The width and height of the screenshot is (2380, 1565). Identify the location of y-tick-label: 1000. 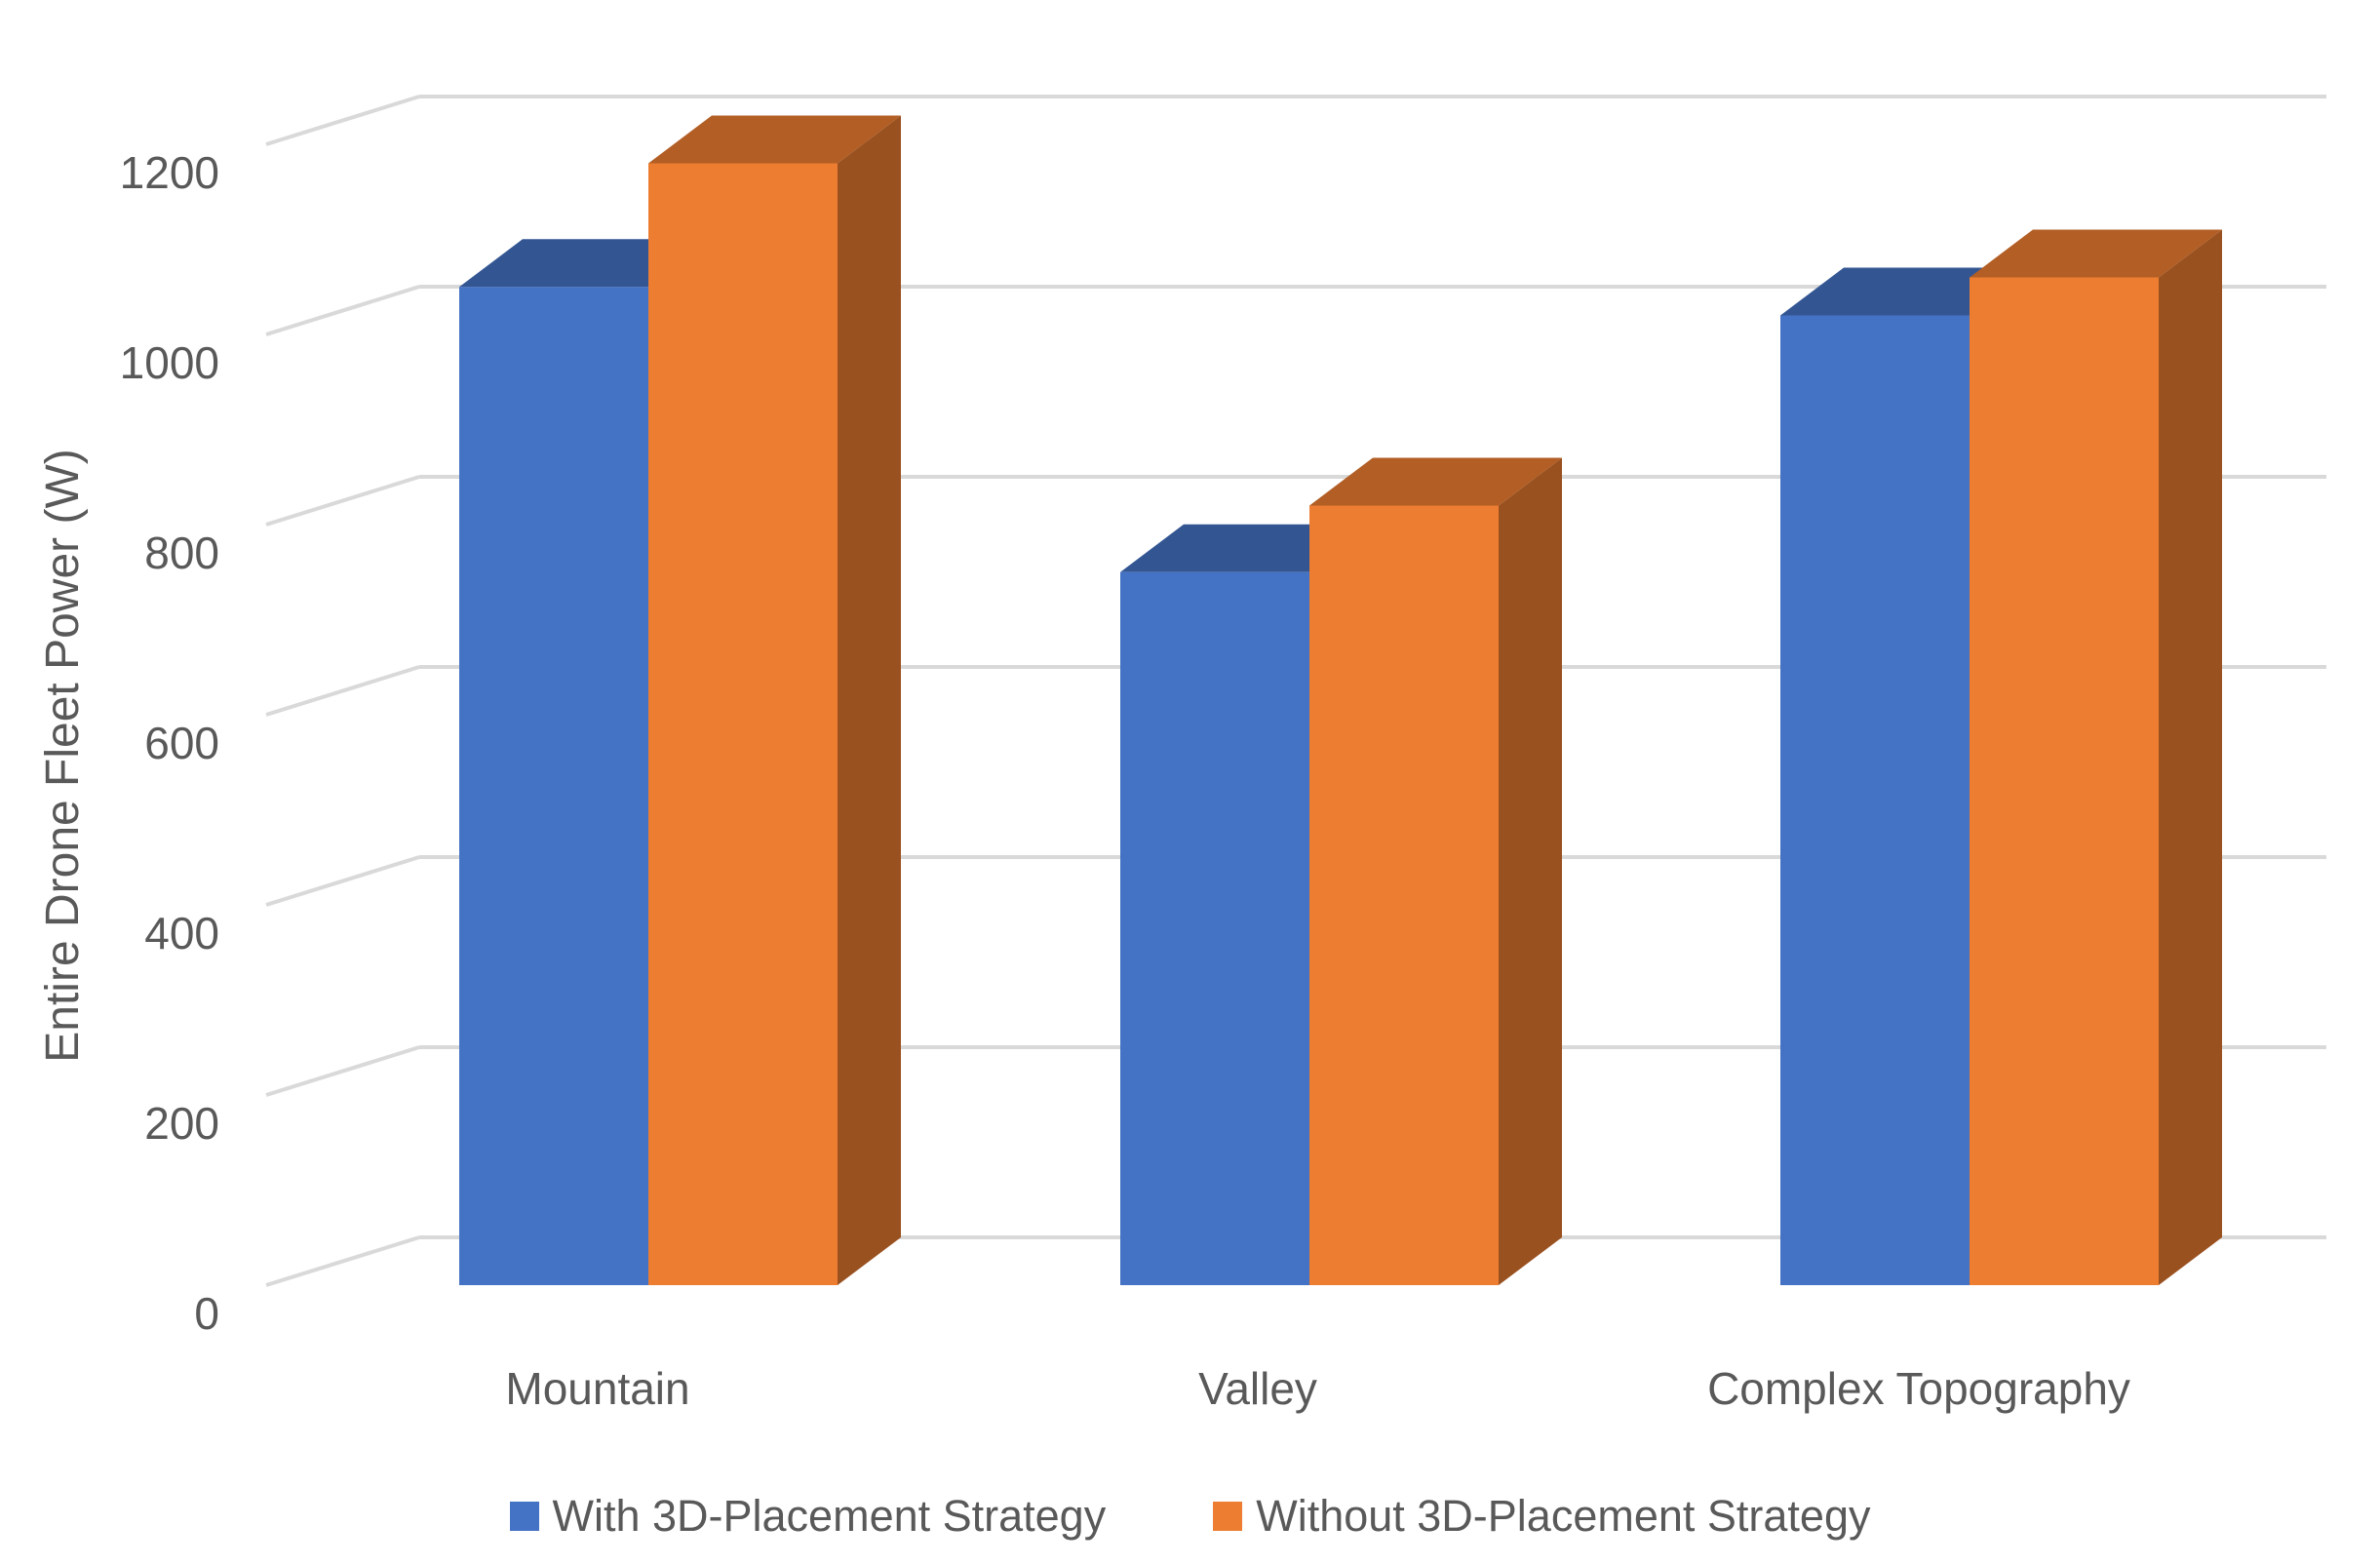
(169, 363).